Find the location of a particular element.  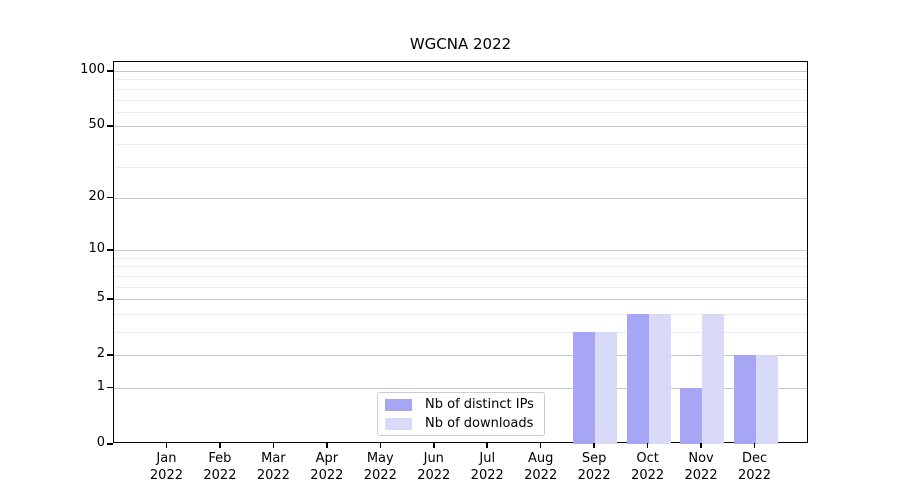

legend-label-distinct-ips: Nb of distinct IPs is located at coordinates (479, 404).